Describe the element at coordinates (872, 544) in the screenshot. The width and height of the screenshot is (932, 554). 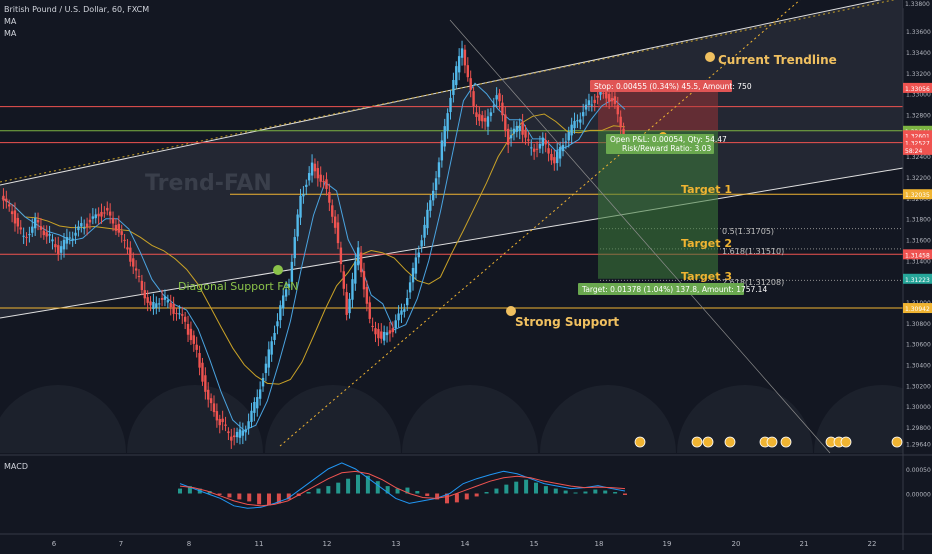
I see `time-tick: 22` at that location.